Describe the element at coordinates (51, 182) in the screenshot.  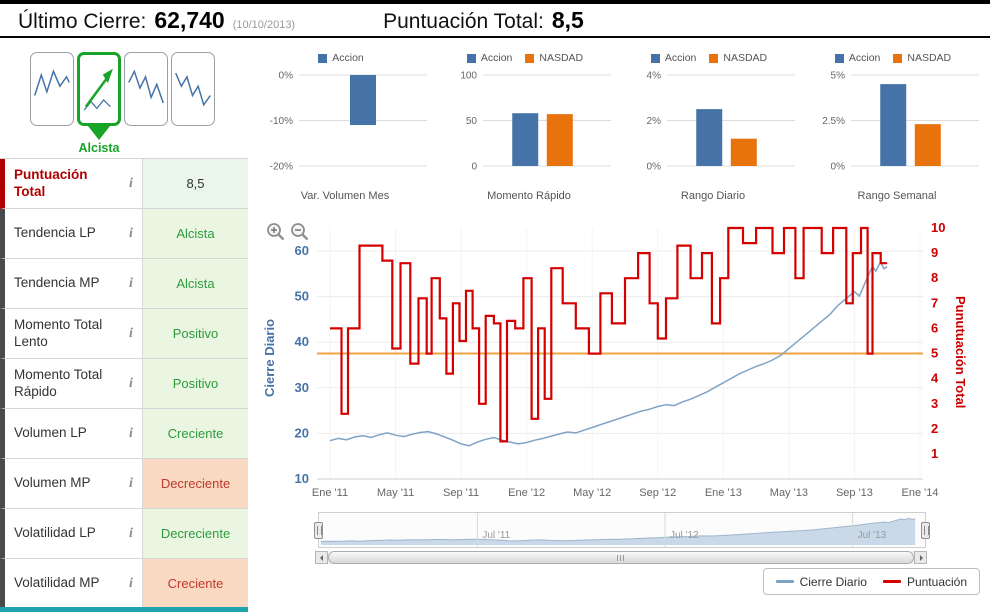
I see `indicator-label: Puntuación Total` at that location.